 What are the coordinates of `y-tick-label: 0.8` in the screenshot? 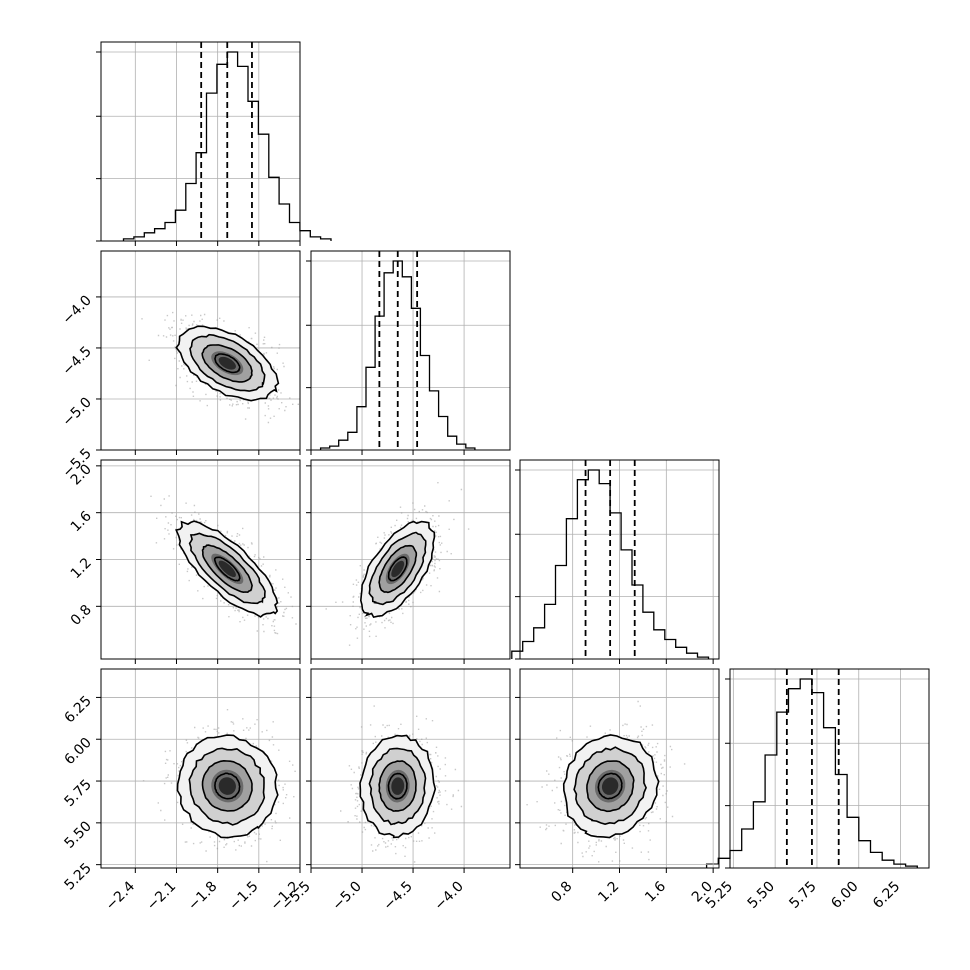 It's located at (81, 615).